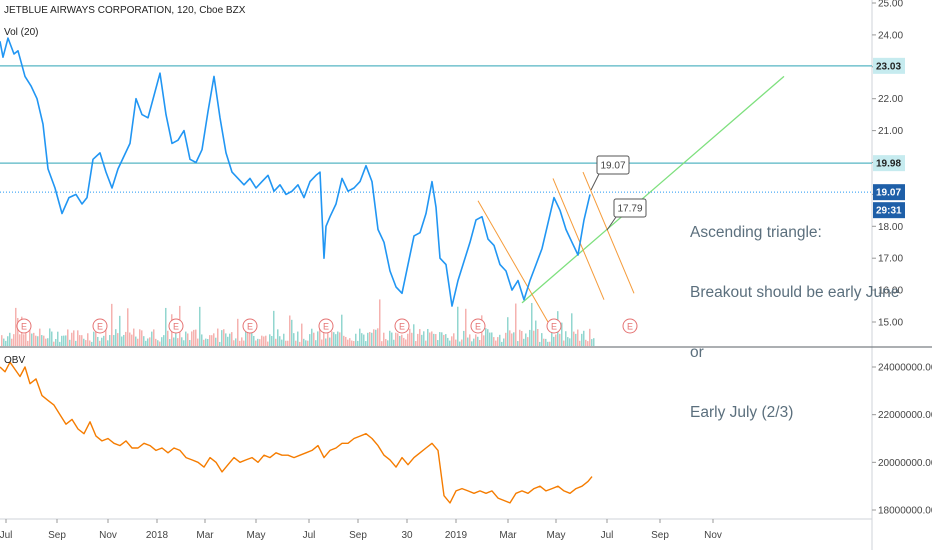 The image size is (932, 550). Describe the element at coordinates (890, 99) in the screenshot. I see `price-tick-label: 22.00` at that location.